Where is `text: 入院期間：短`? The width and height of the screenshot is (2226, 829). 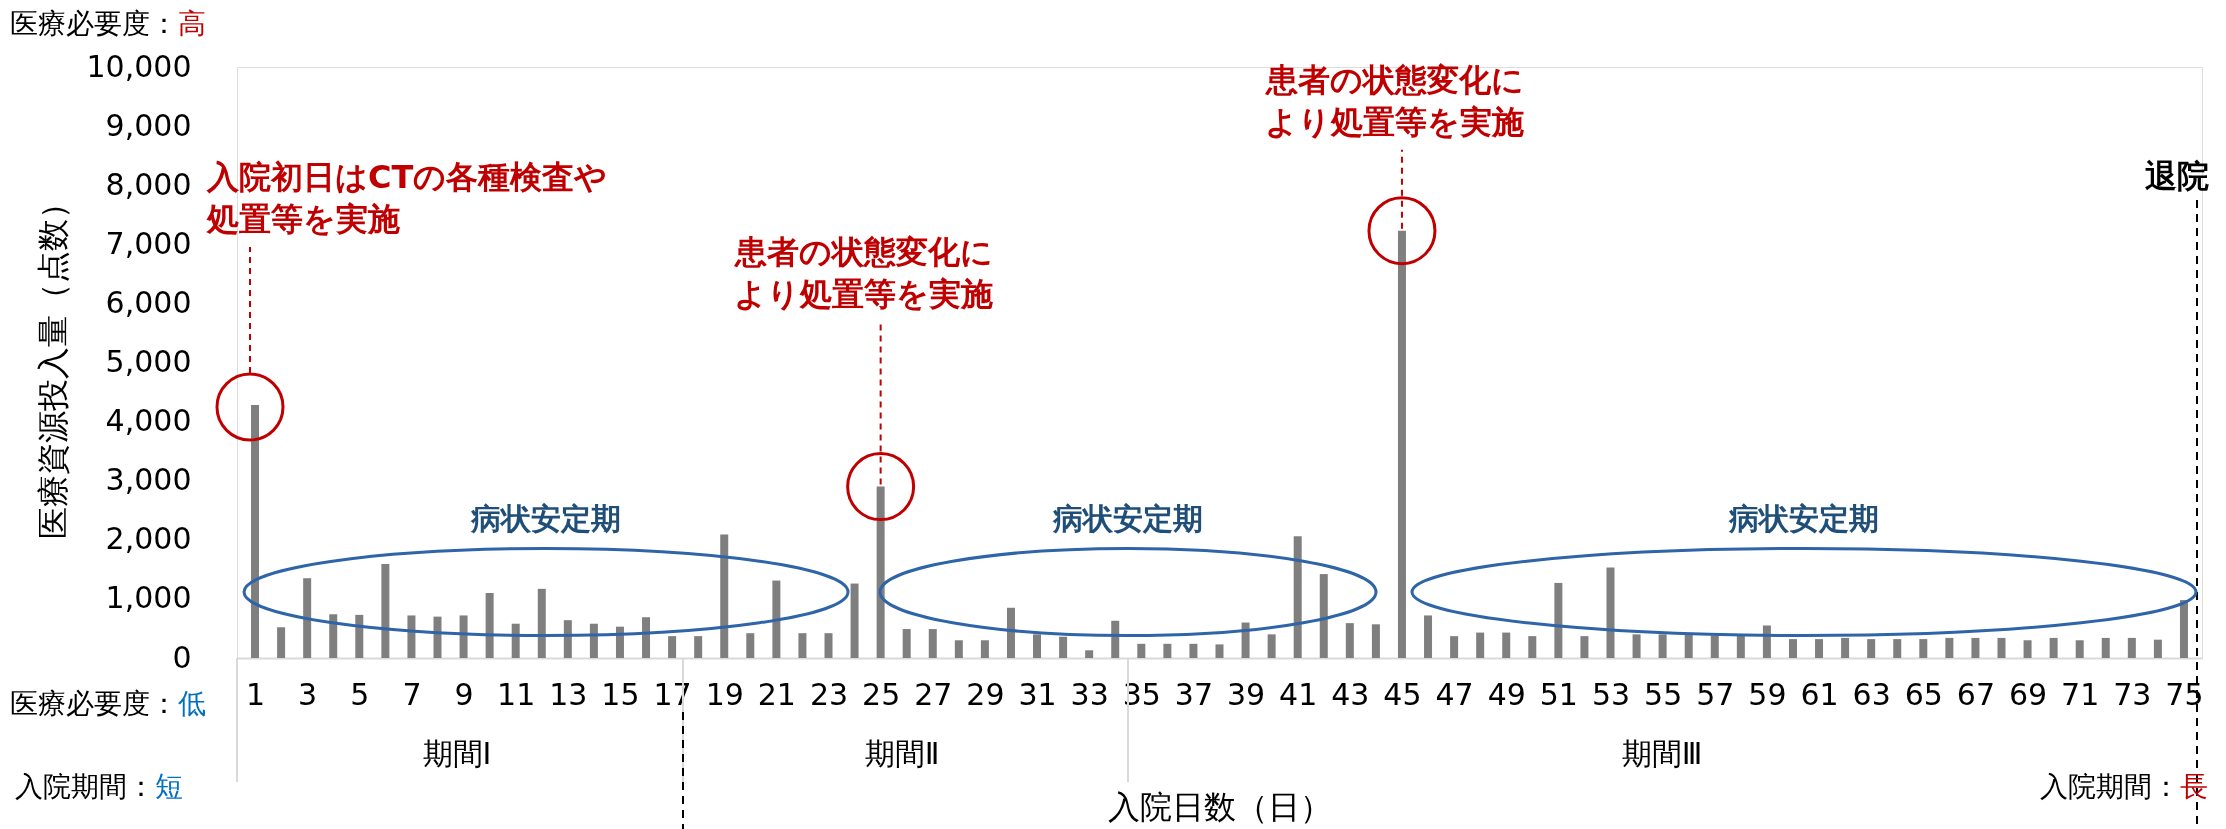
text: 入院期間：短 is located at coordinates (99, 786).